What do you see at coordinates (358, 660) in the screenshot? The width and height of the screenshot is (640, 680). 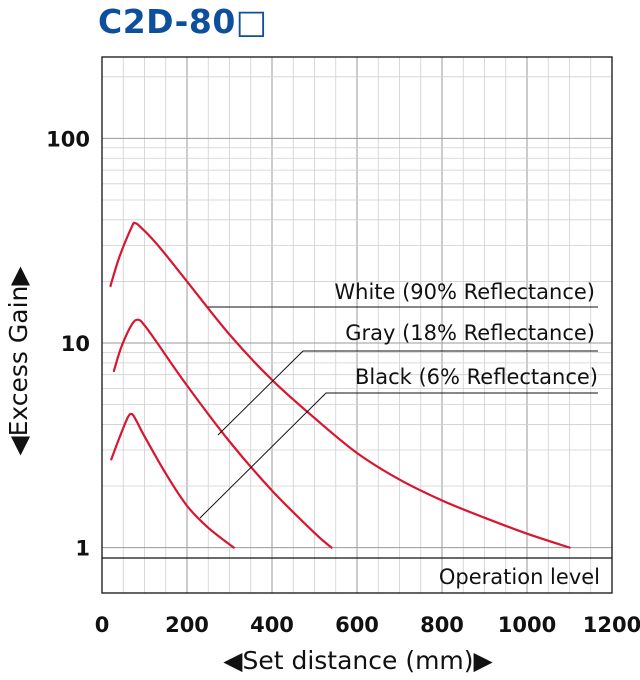 I see `x-axis-title: ◀Set distance (mm)▶` at bounding box center [358, 660].